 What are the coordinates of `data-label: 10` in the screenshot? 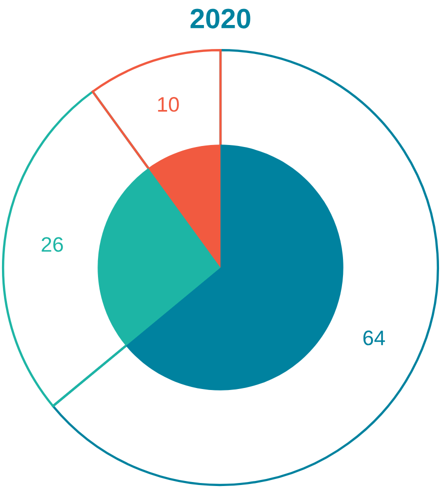 It's located at (168, 104).